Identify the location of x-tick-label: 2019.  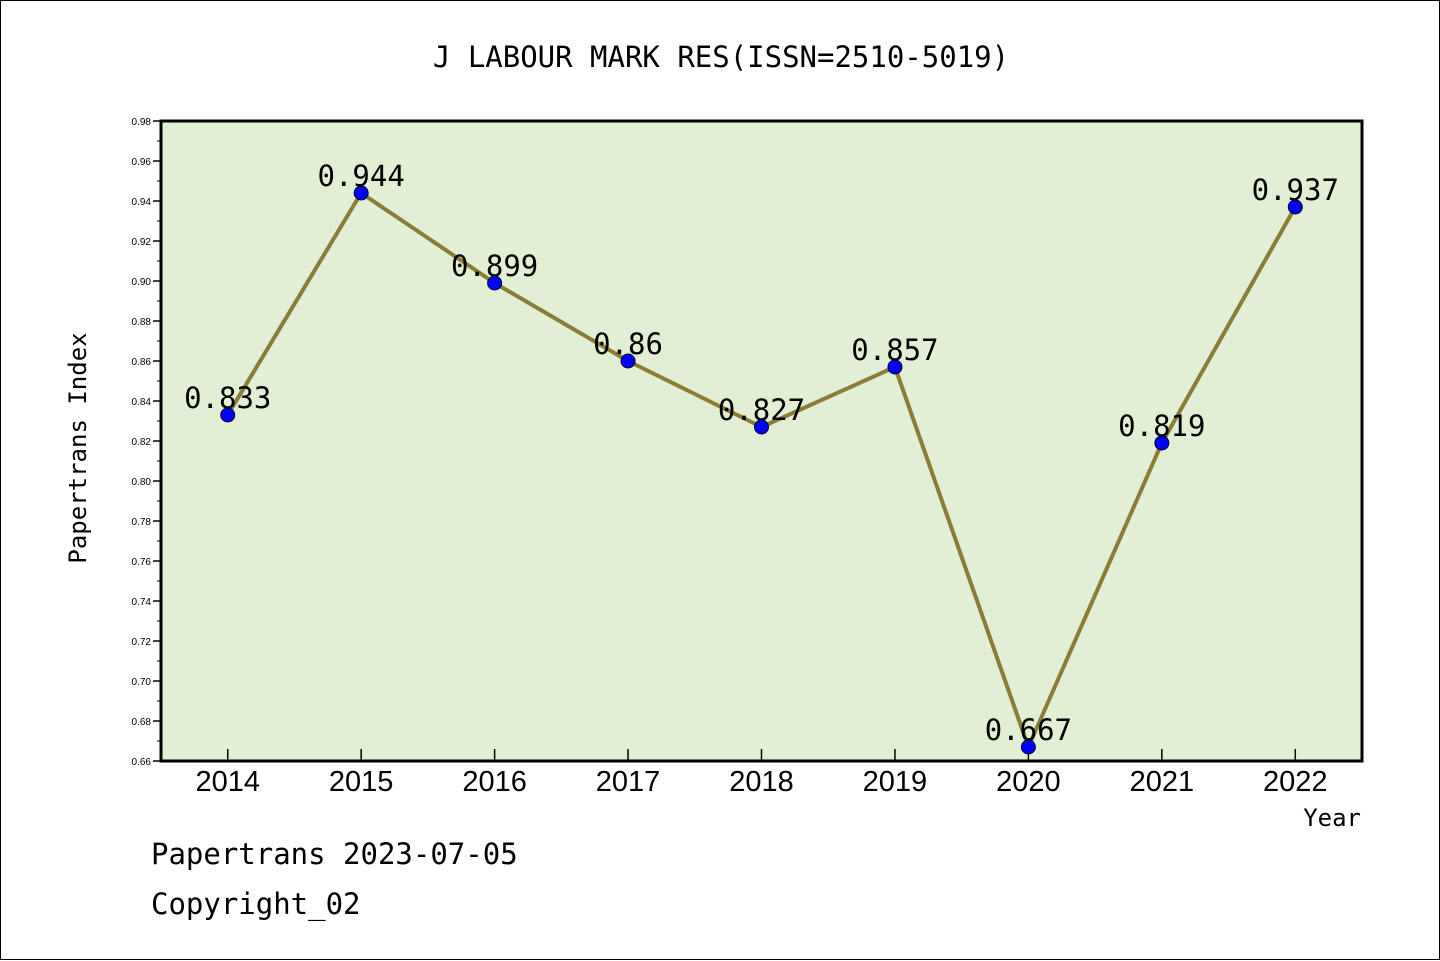
(895, 782).